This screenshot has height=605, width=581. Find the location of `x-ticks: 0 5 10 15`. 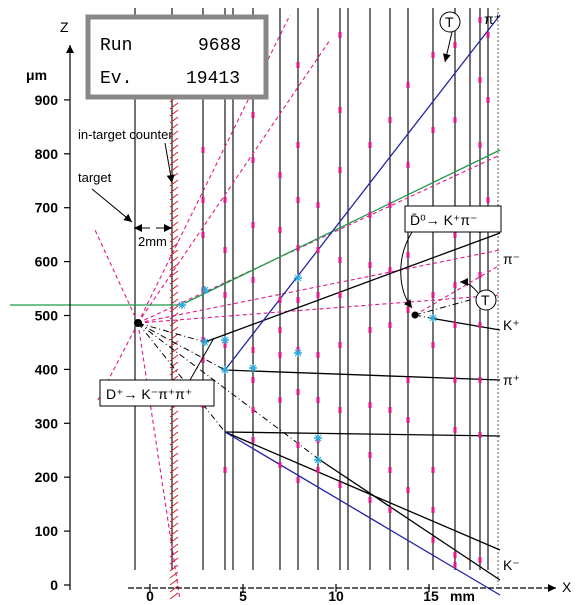

x-ticks: 0 5 10 15 is located at coordinates (292, 594).